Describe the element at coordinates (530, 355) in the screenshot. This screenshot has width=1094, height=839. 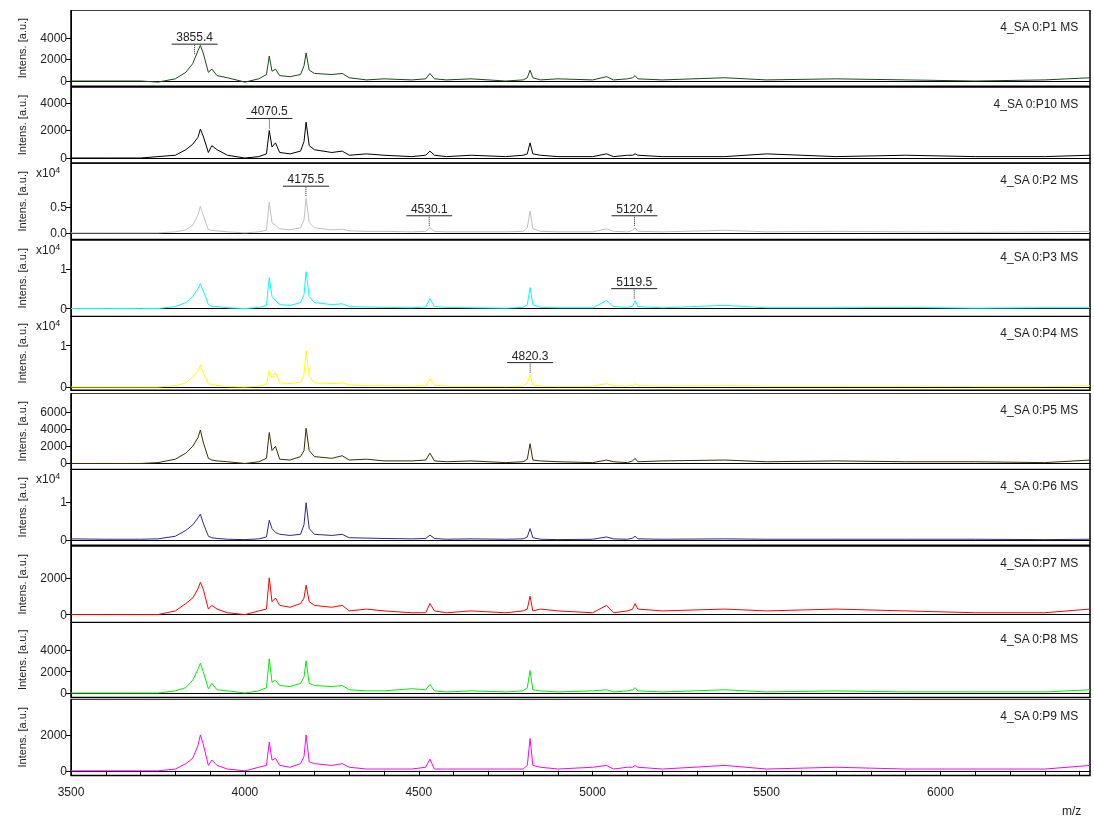
I see `annotation: 4820.3` at that location.